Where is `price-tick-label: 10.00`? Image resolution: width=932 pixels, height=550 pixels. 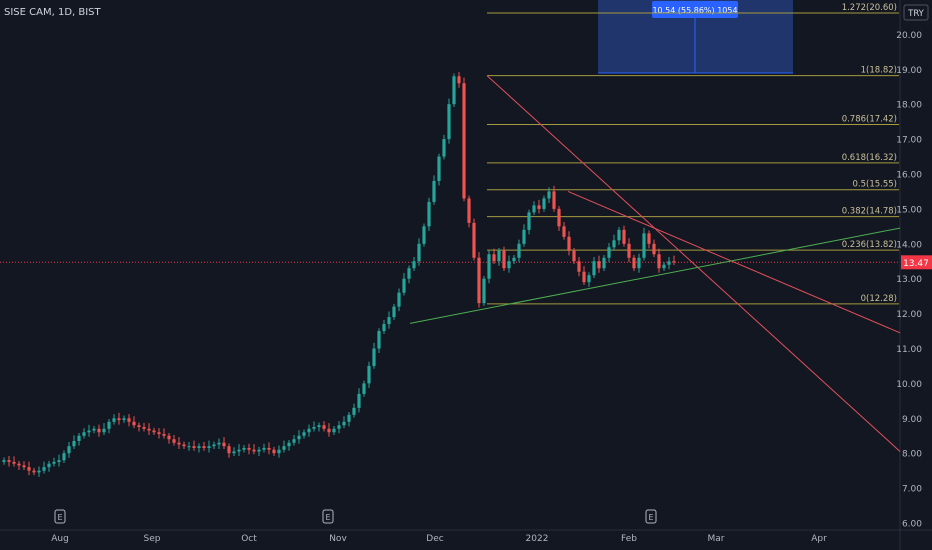
price-tick-label: 10.00 is located at coordinates (909, 385).